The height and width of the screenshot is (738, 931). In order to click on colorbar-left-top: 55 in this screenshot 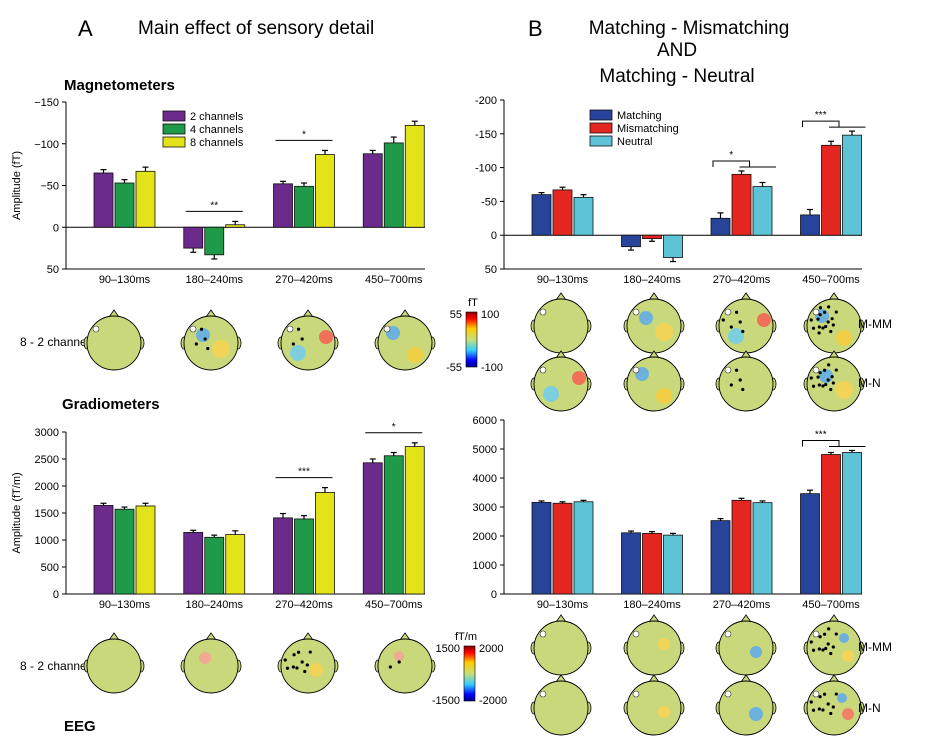, I will do `click(456, 315)`.